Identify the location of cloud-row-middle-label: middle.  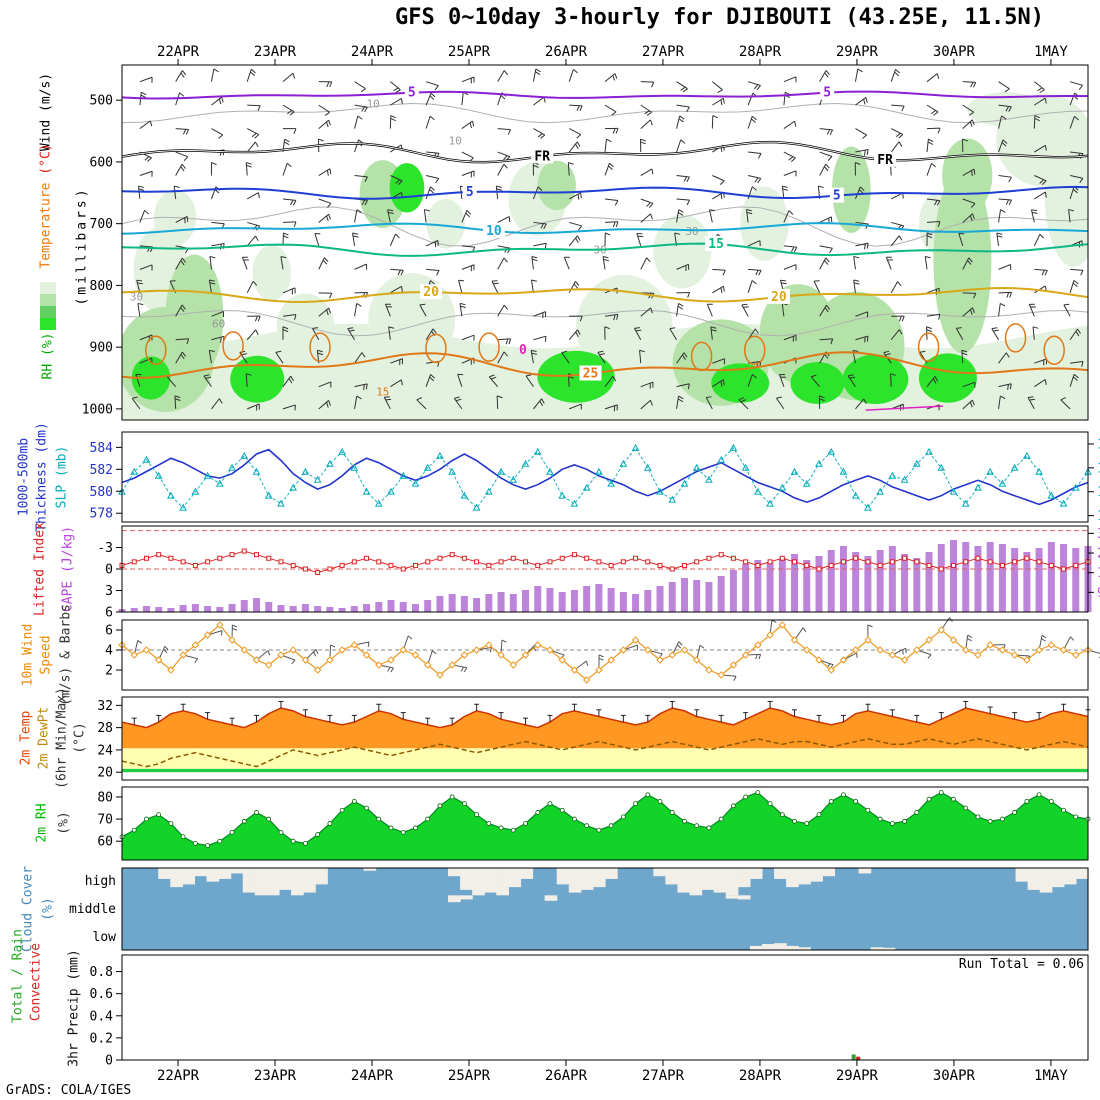
(92, 909).